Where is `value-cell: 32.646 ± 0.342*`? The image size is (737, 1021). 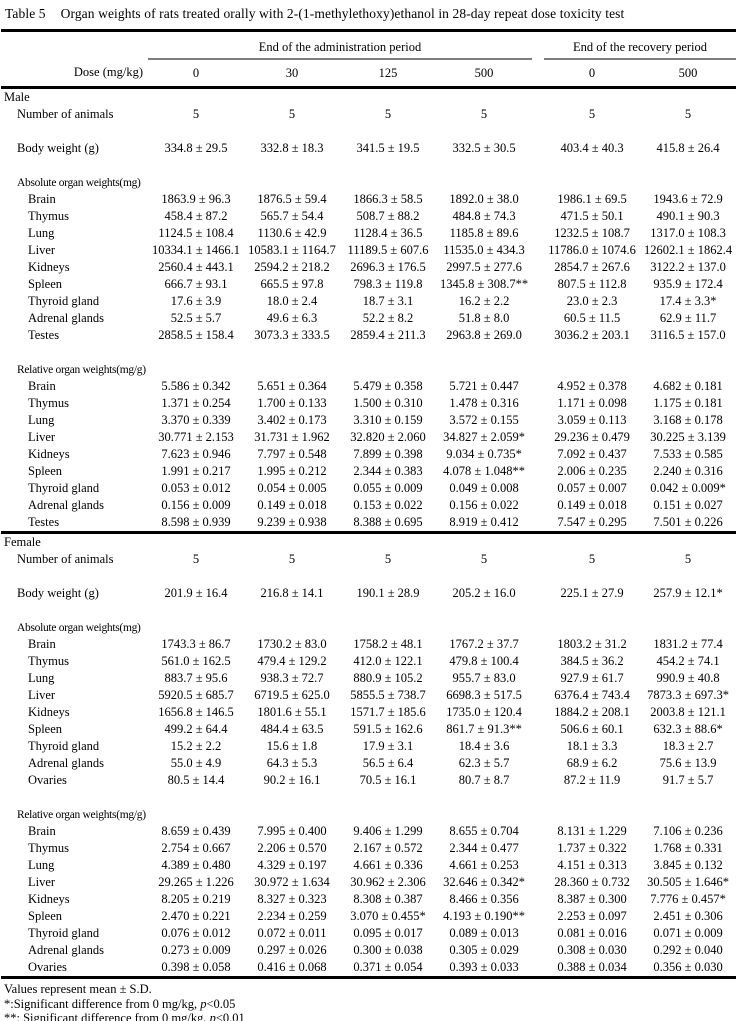 value-cell: 32.646 ± 0.342* is located at coordinates (484, 882).